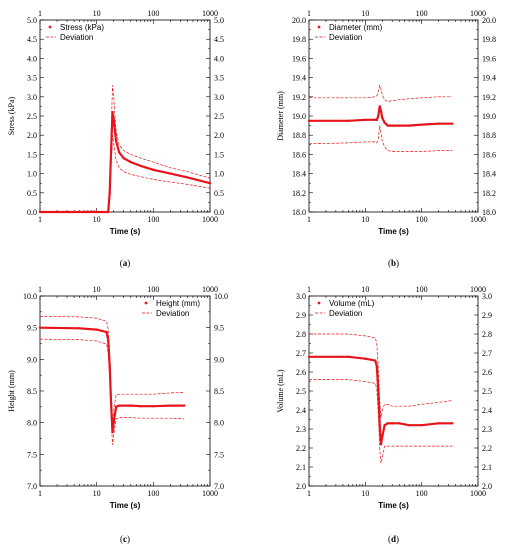 Image resolution: width=530 pixels, height=550 pixels. What do you see at coordinates (219, 116) in the screenshot?
I see `y-tick-label-right: 2.5` at bounding box center [219, 116].